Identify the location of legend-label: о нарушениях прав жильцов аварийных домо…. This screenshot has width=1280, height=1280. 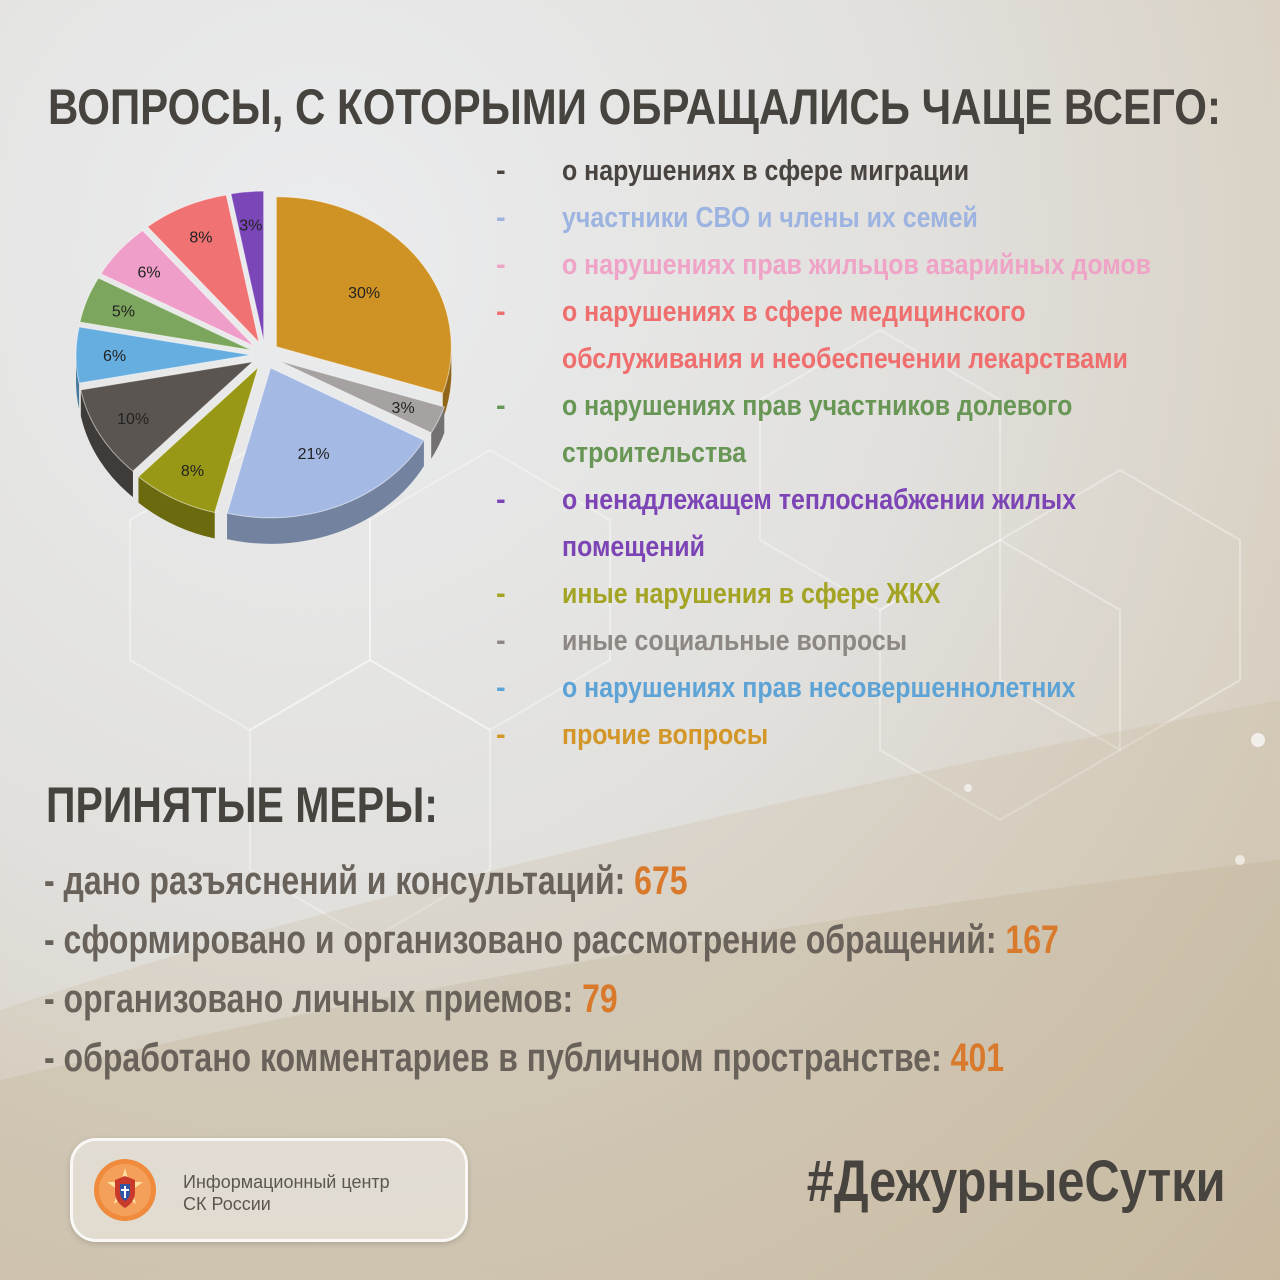
(856, 265).